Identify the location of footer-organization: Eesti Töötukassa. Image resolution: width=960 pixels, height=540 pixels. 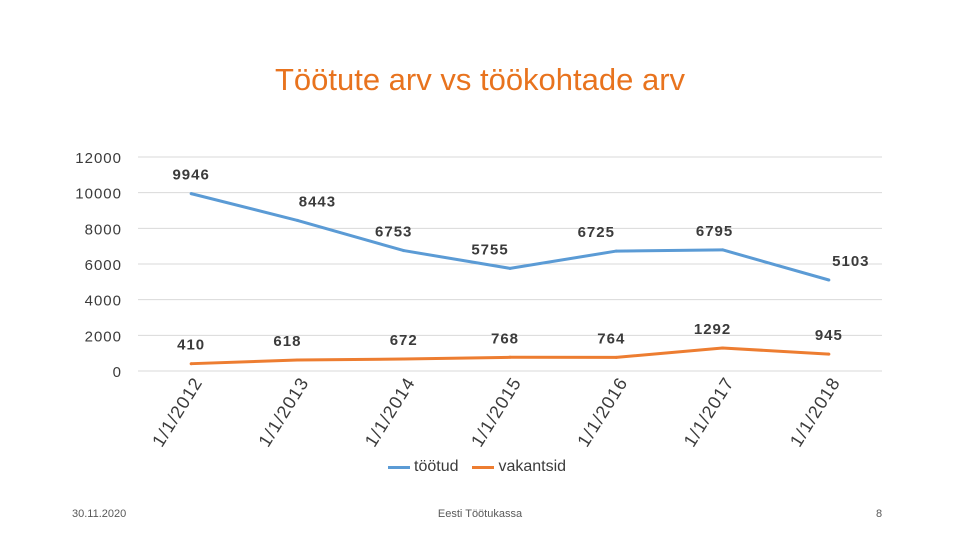
(480, 514).